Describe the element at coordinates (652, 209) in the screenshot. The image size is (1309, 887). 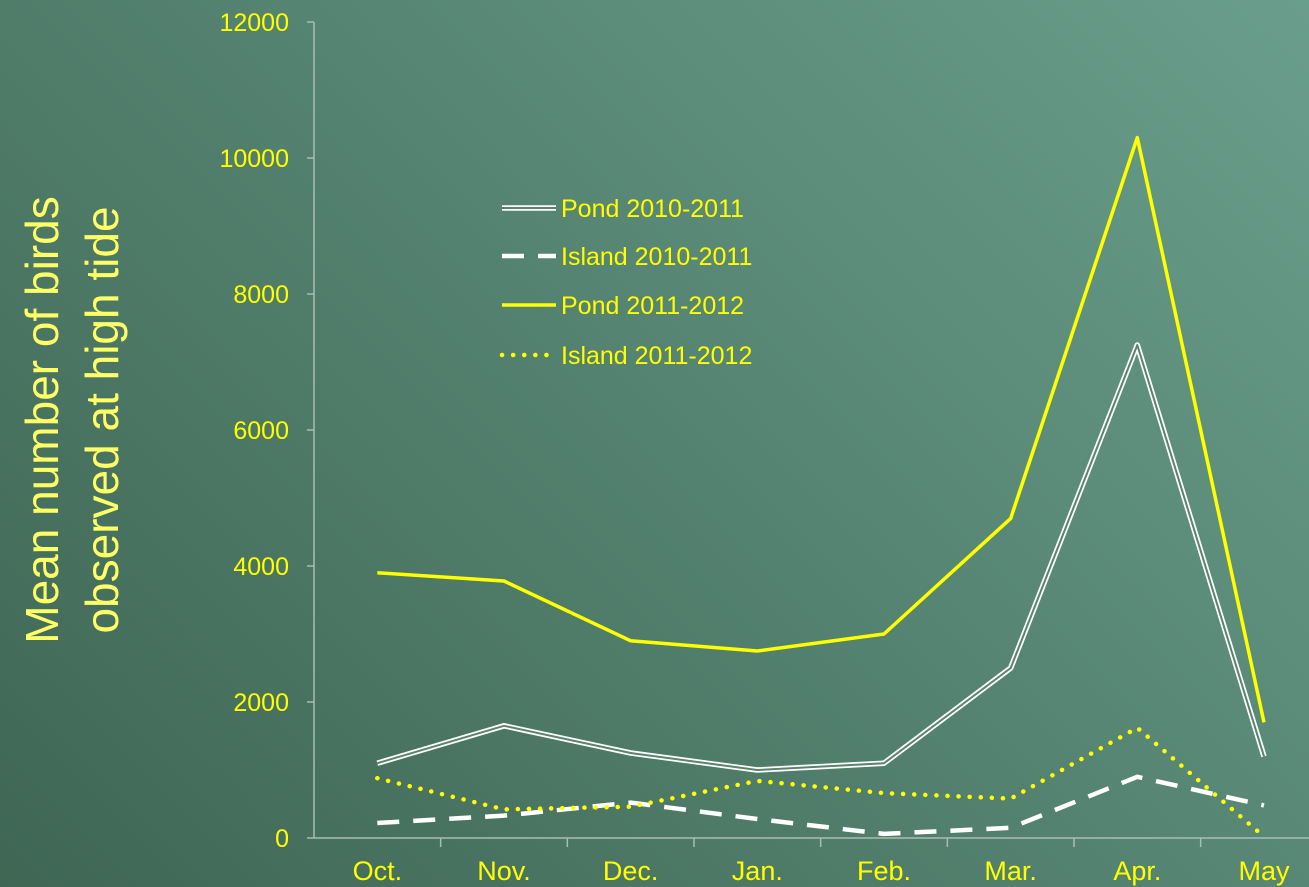
I see `legend-label: Pond 2010-2011` at that location.